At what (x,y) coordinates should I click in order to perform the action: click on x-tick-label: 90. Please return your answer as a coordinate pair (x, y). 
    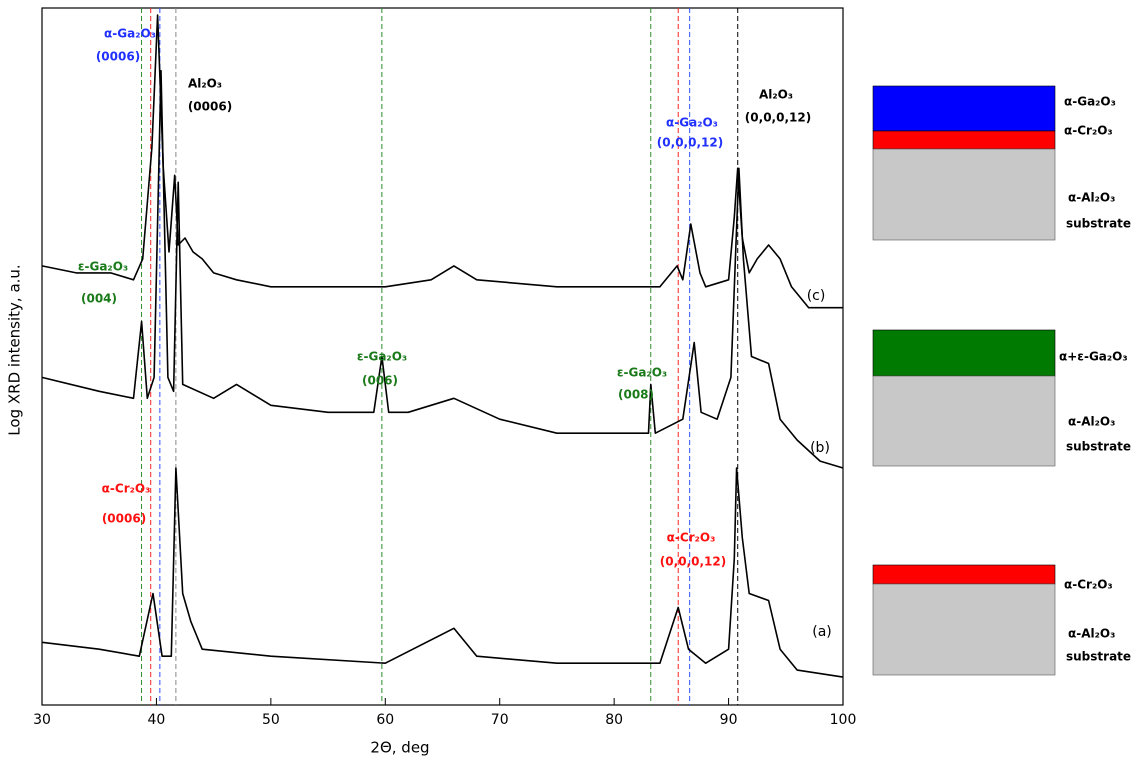
    Looking at the image, I should click on (729, 720).